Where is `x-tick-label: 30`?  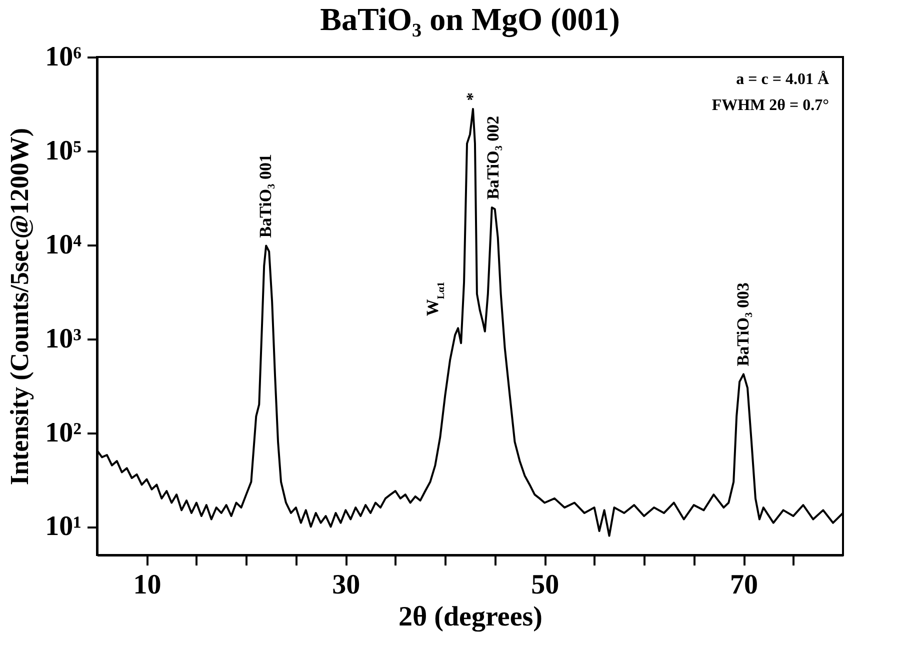
x-tick-label: 30 is located at coordinates (346, 585).